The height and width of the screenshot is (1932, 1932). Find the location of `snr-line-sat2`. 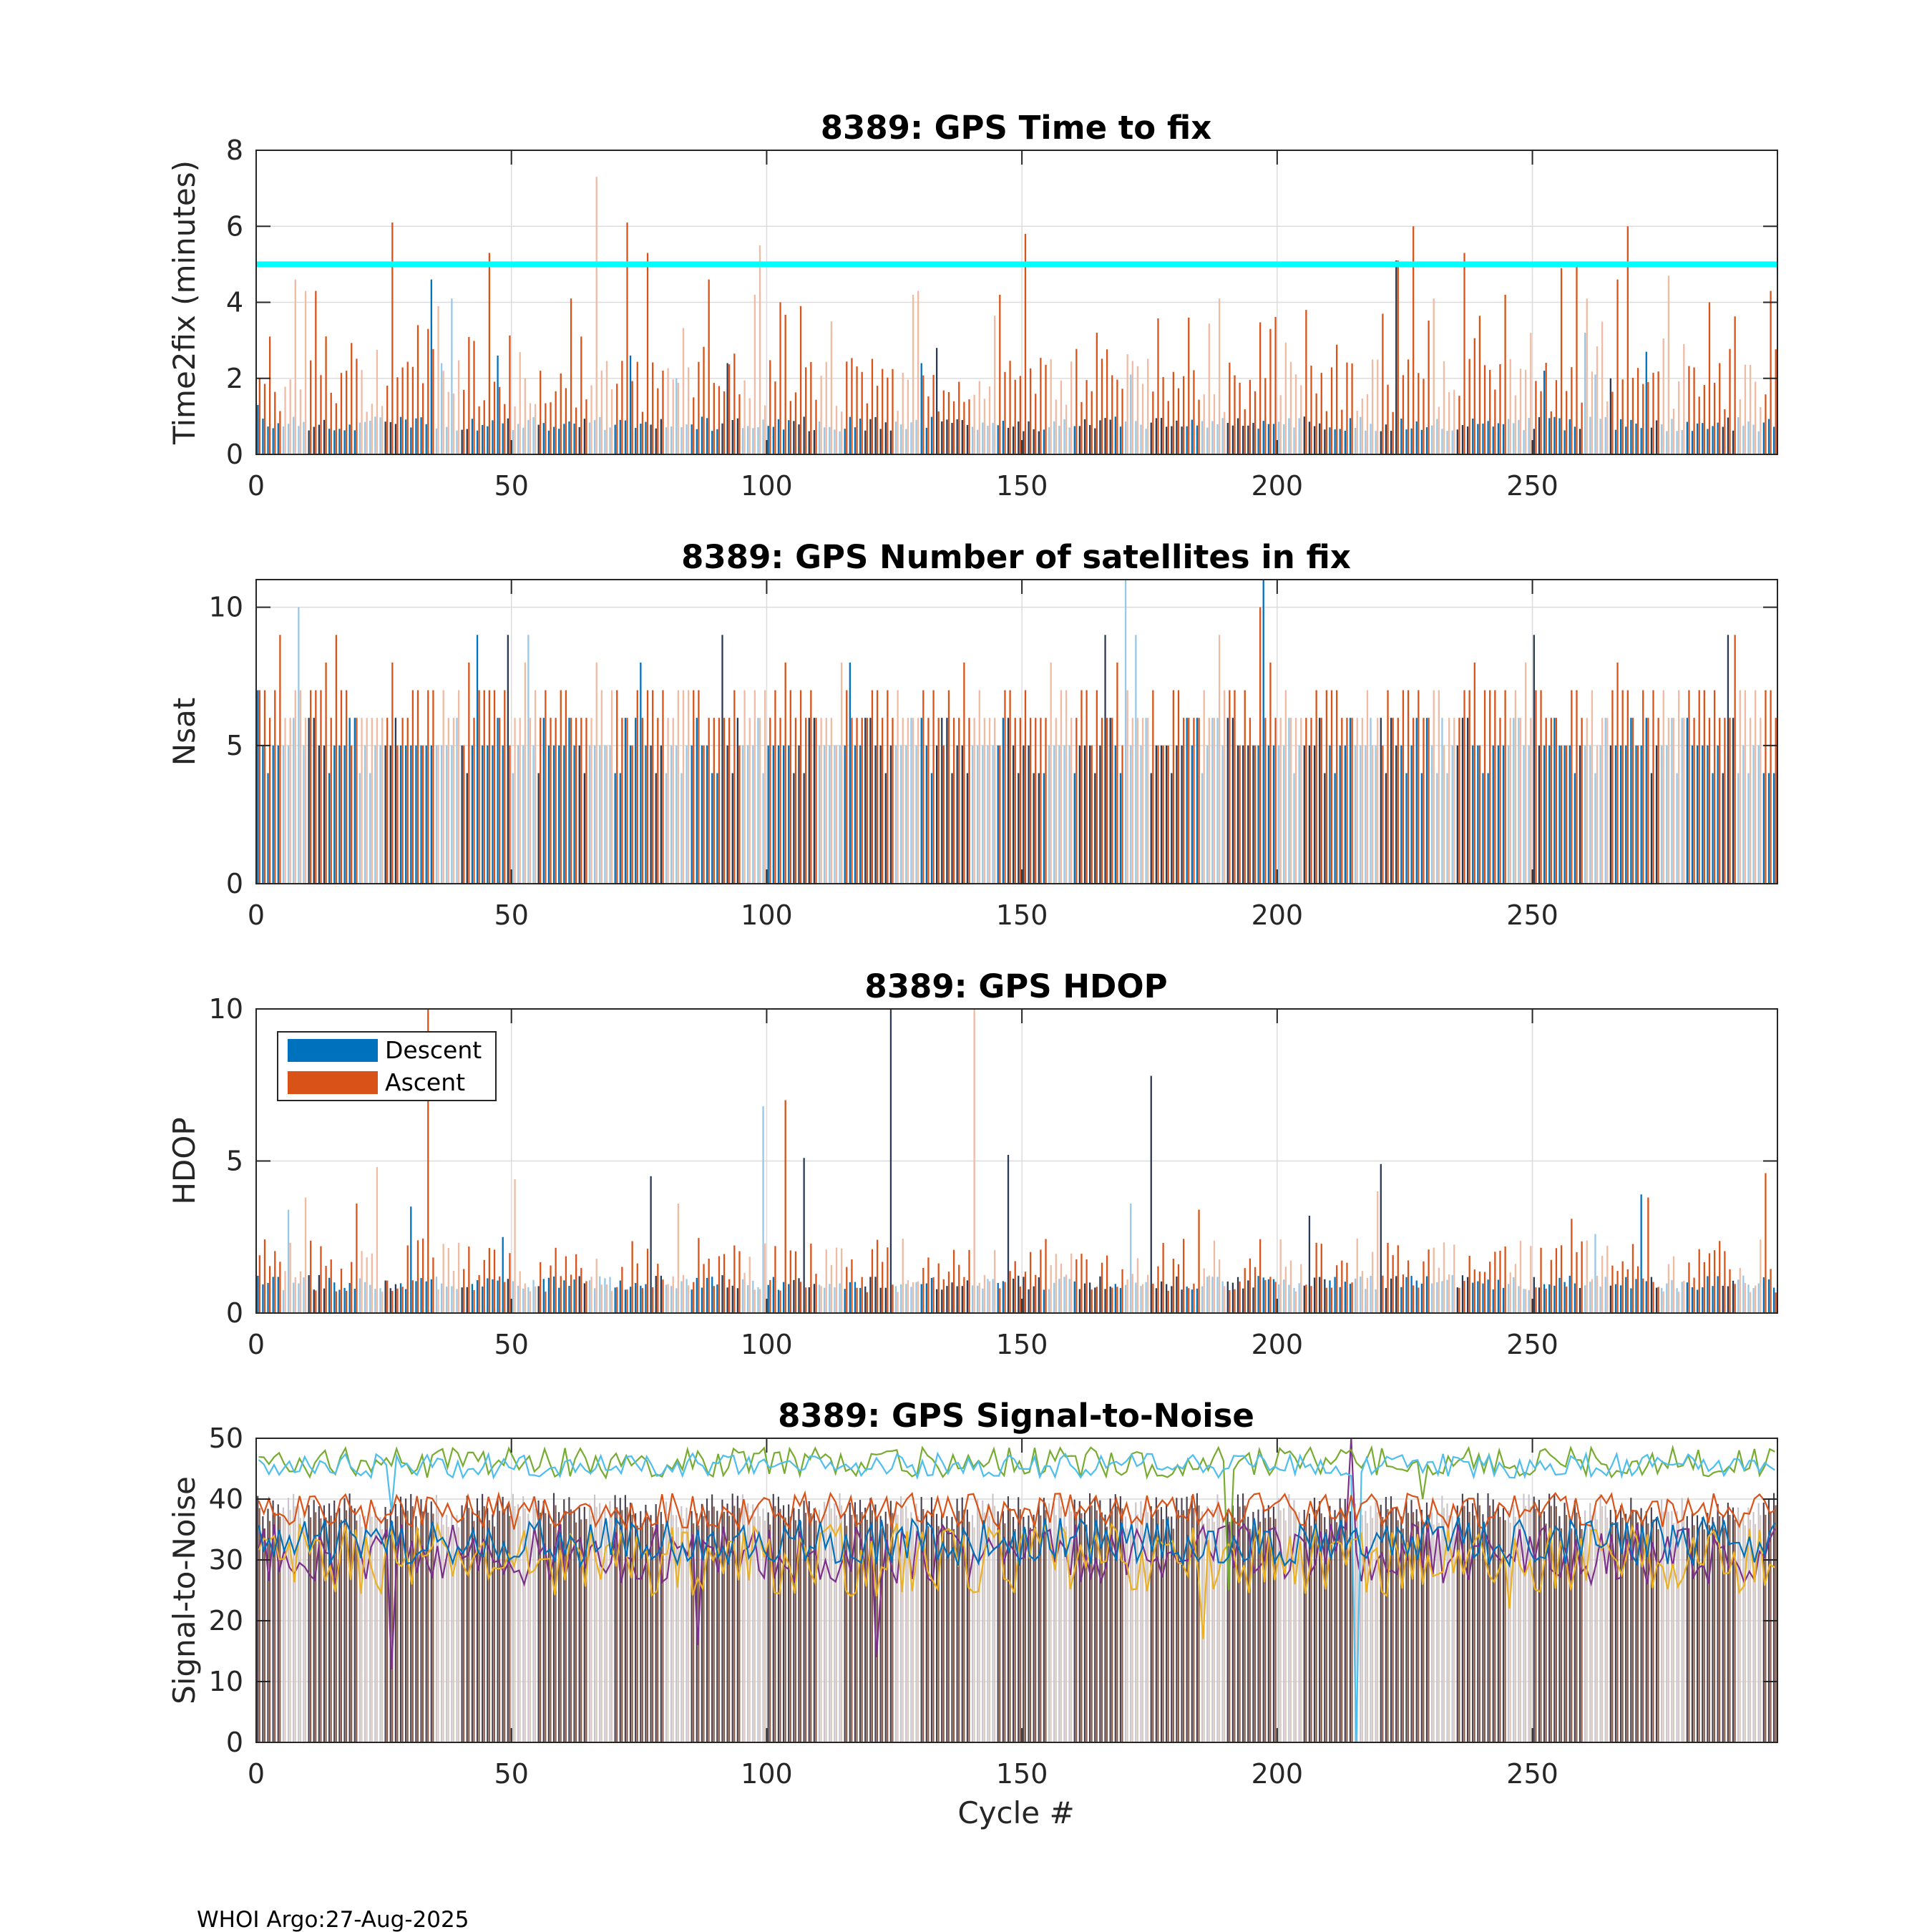

snr-line-sat2 is located at coordinates (1017, 1580).